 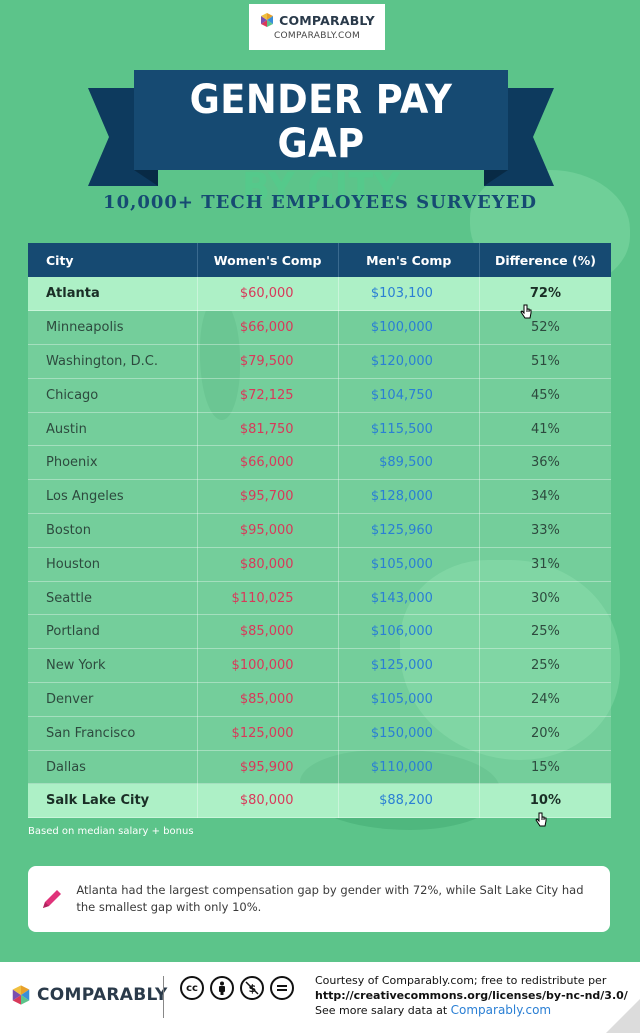 What do you see at coordinates (409, 463) in the screenshot?
I see `cell-men: $89,500` at bounding box center [409, 463].